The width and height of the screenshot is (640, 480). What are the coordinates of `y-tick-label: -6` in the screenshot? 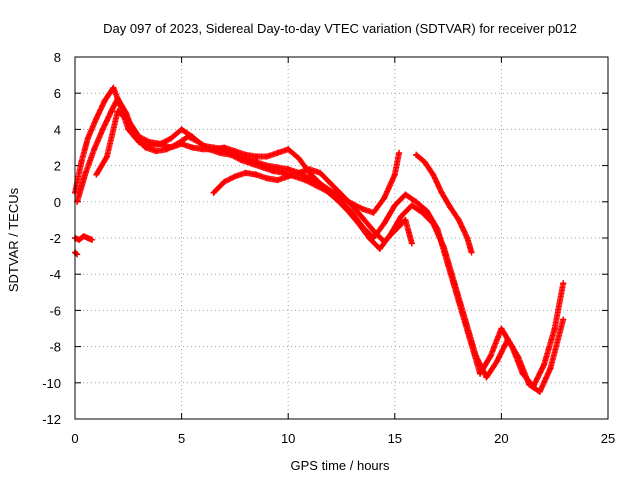 It's located at (55, 310).